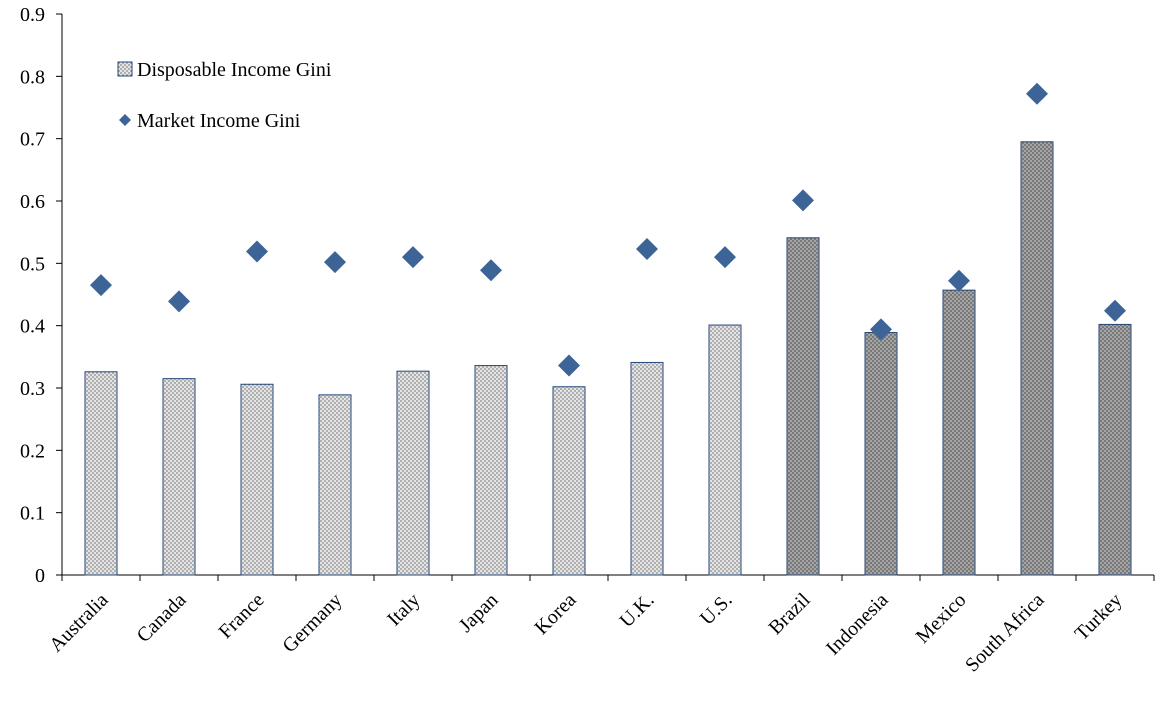 The height and width of the screenshot is (705, 1162). I want to click on x-tick-label: Korea, so click(555, 614).